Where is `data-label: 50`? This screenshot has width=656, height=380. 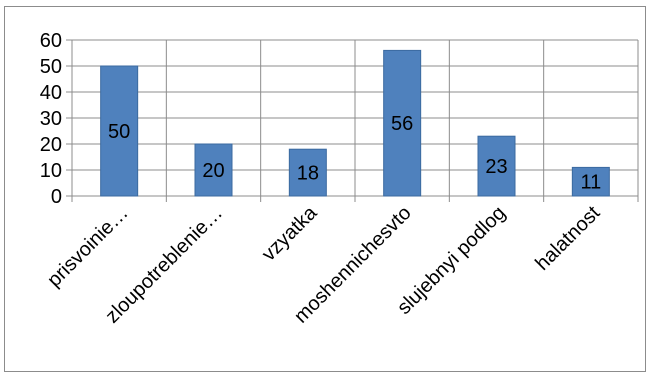
data-label: 50 is located at coordinates (119, 132).